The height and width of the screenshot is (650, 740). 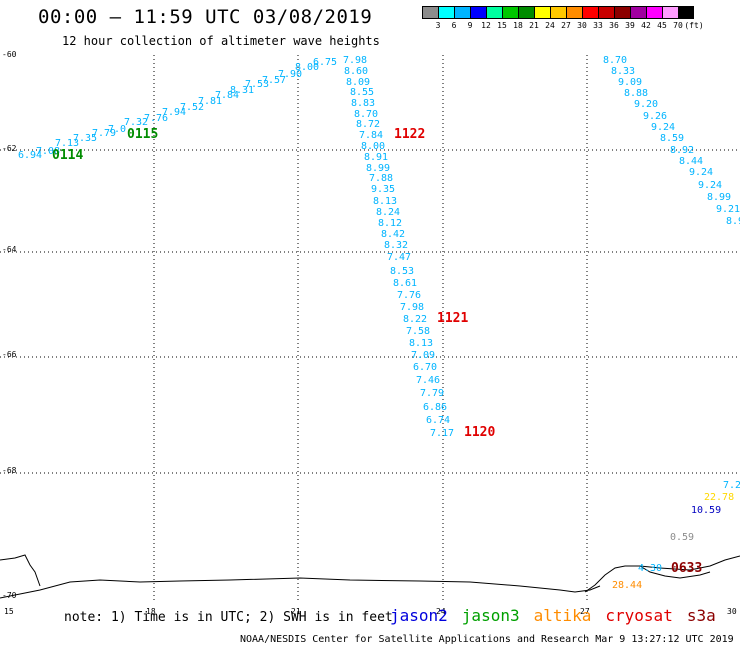 What do you see at coordinates (435, 407) in the screenshot?
I see `wave-height-value: 6.86` at bounding box center [435, 407].